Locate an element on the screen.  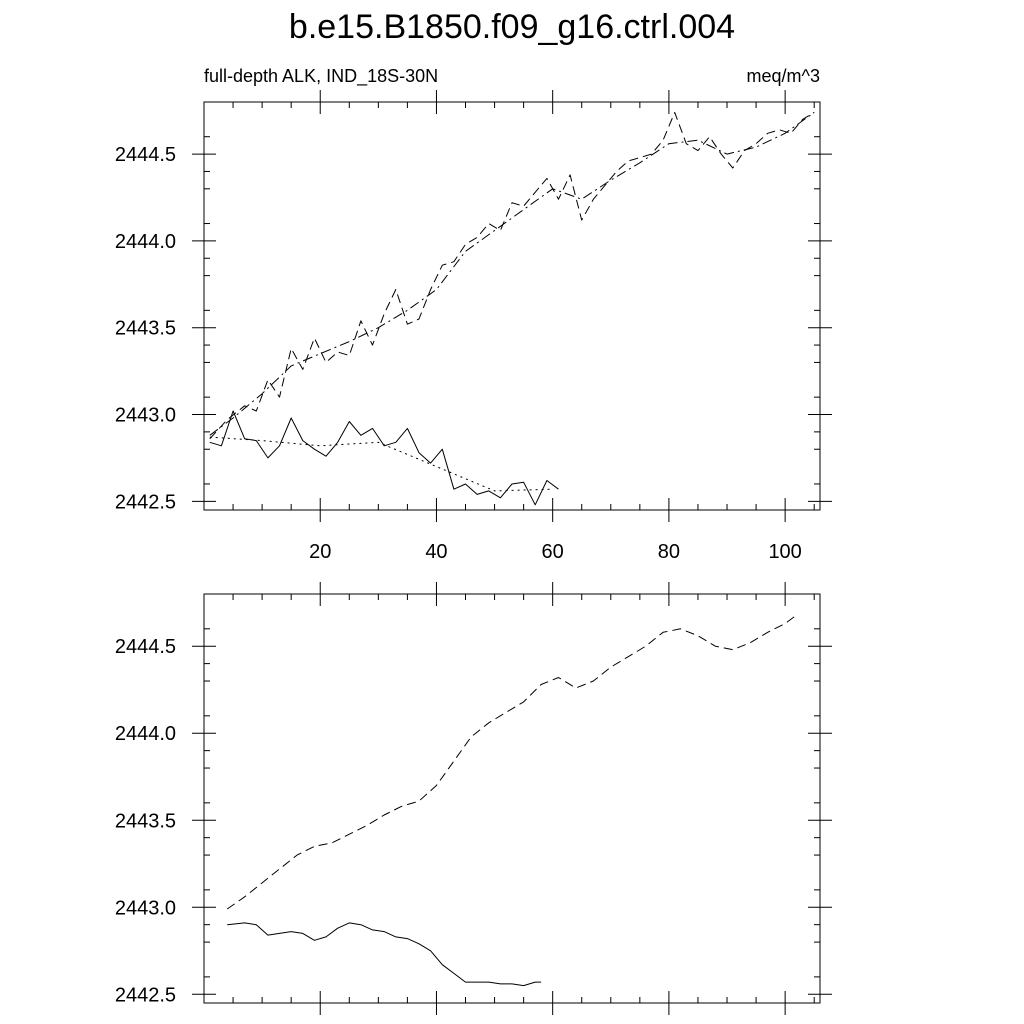
figure-title: b.e15.B1850.f09_g16.ctrl.004 is located at coordinates (512, 27).